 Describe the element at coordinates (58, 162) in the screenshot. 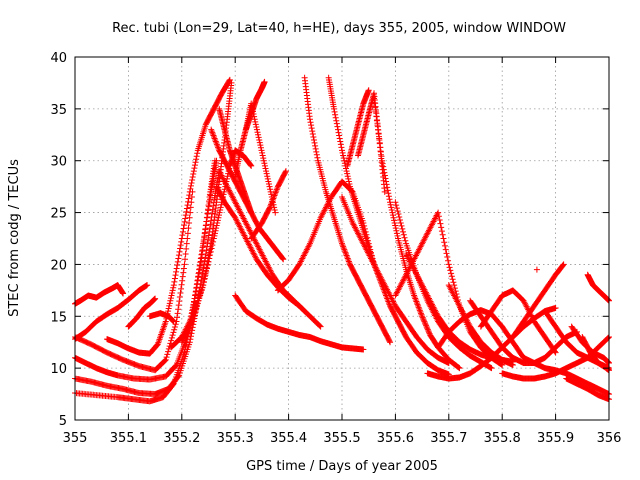

I see `y-tick-label: 30` at that location.